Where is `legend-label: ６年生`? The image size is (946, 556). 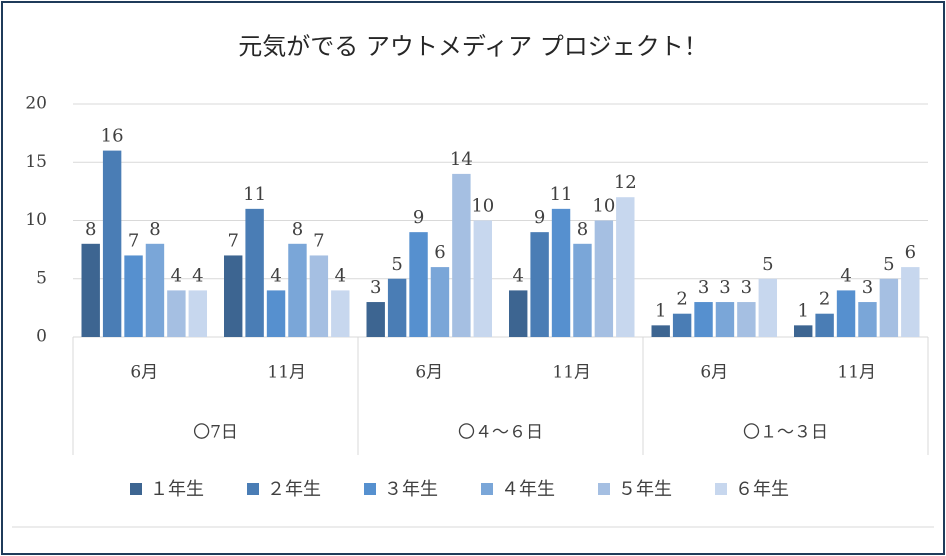
legend-label: ６年生 is located at coordinates (762, 489).